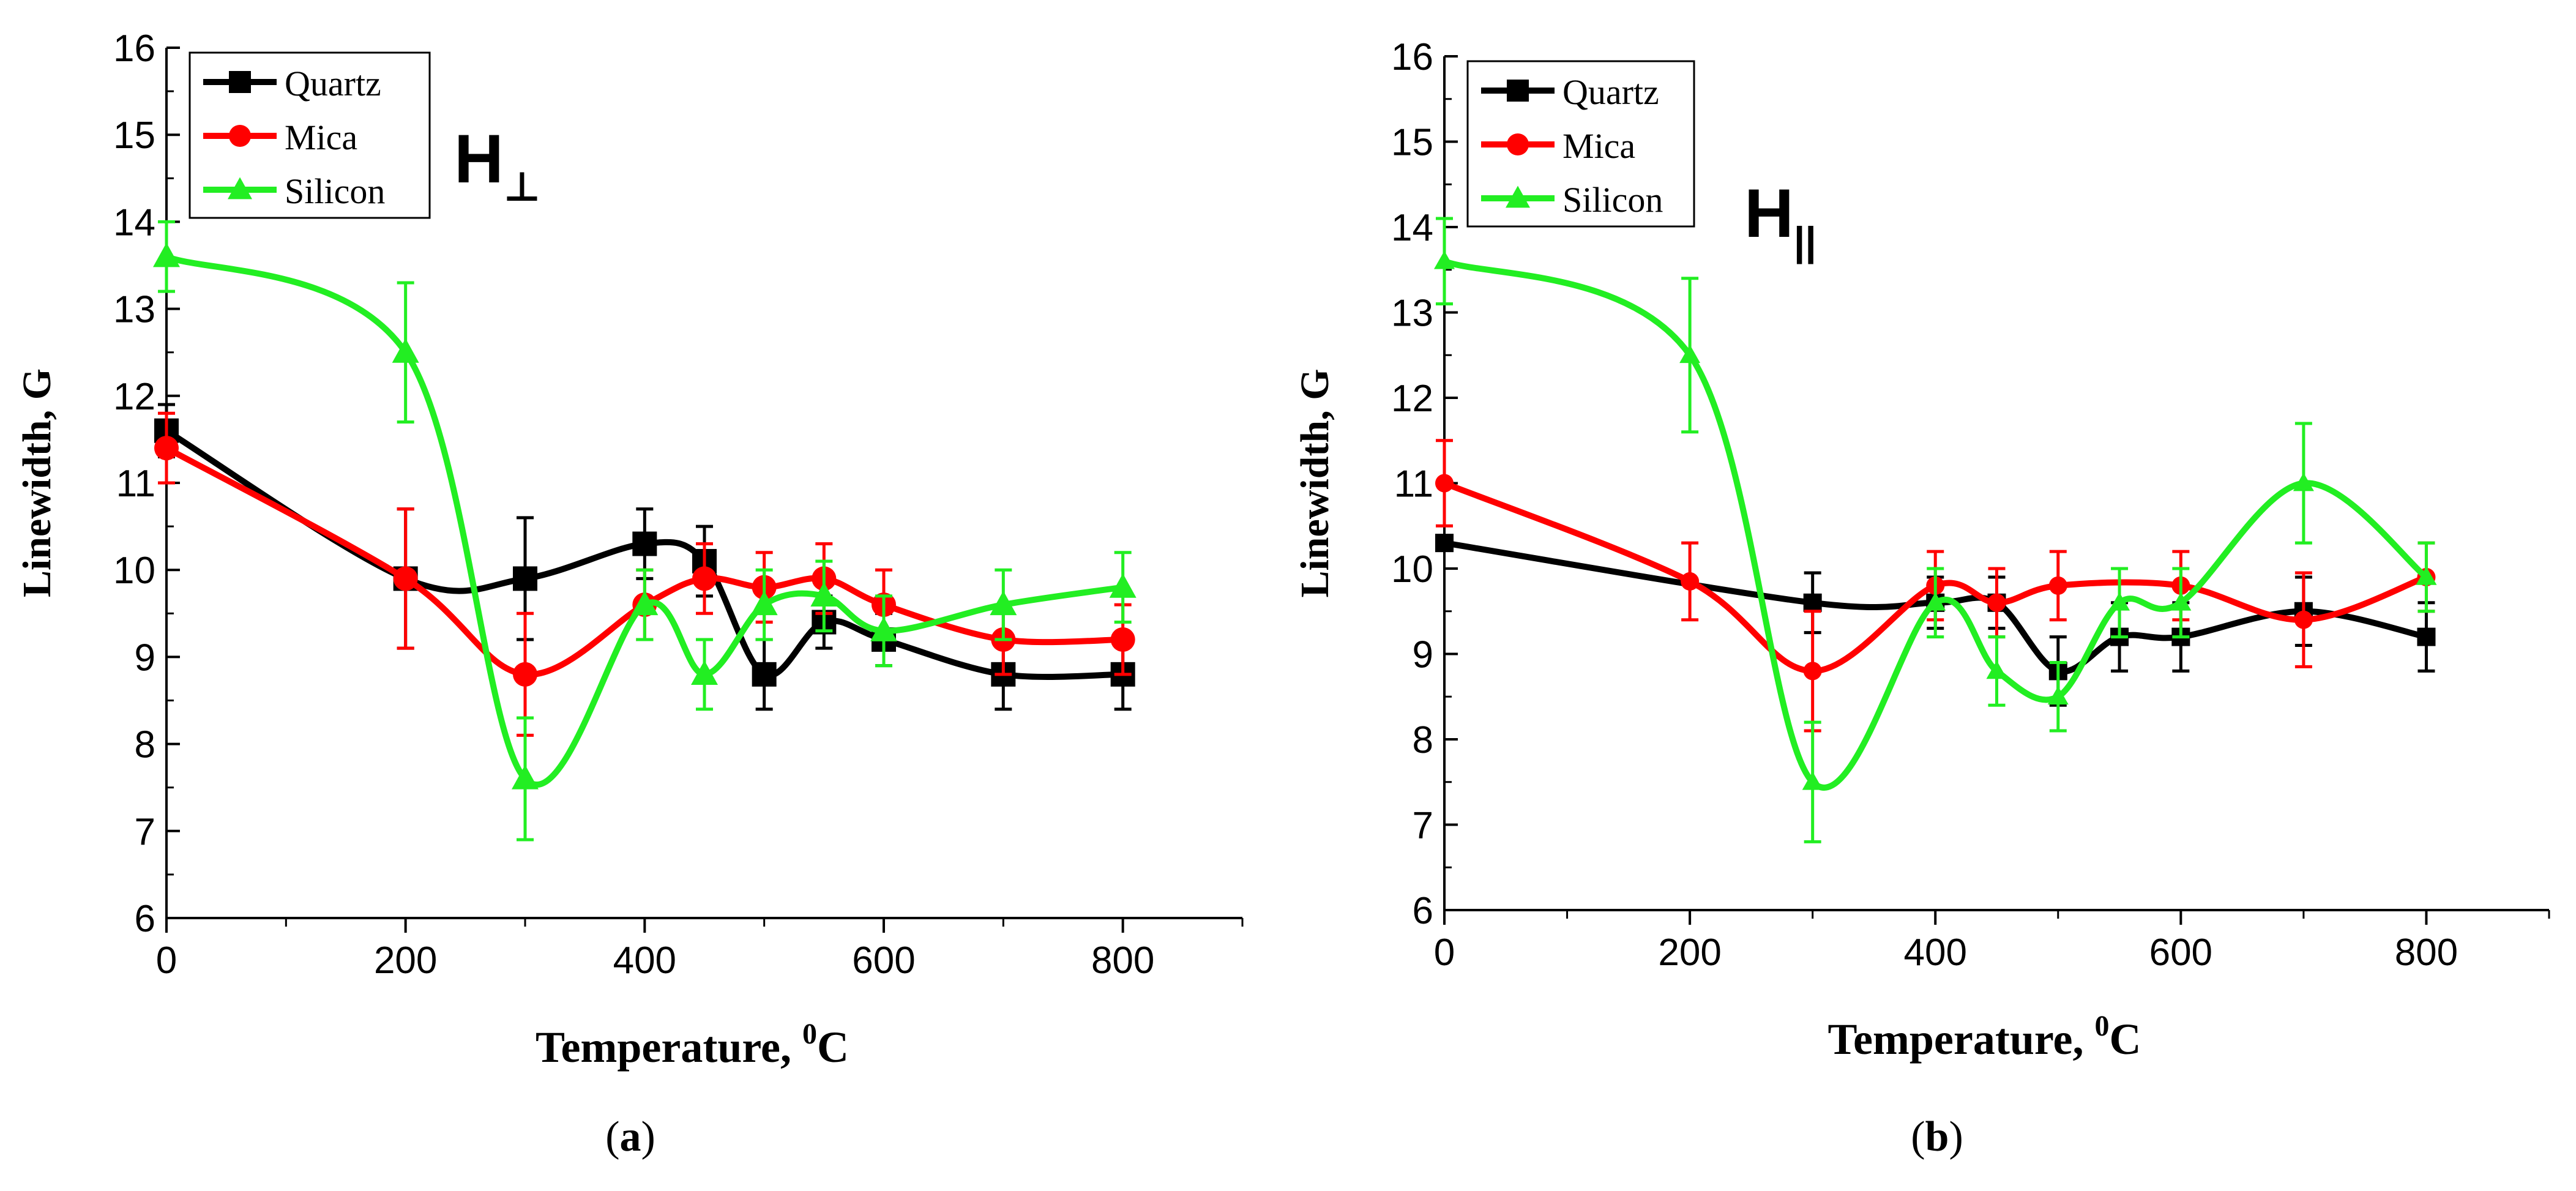 The height and width of the screenshot is (1191, 2576). Describe the element at coordinates (883, 960) in the screenshot. I see `x-tick-label: 600` at that location.